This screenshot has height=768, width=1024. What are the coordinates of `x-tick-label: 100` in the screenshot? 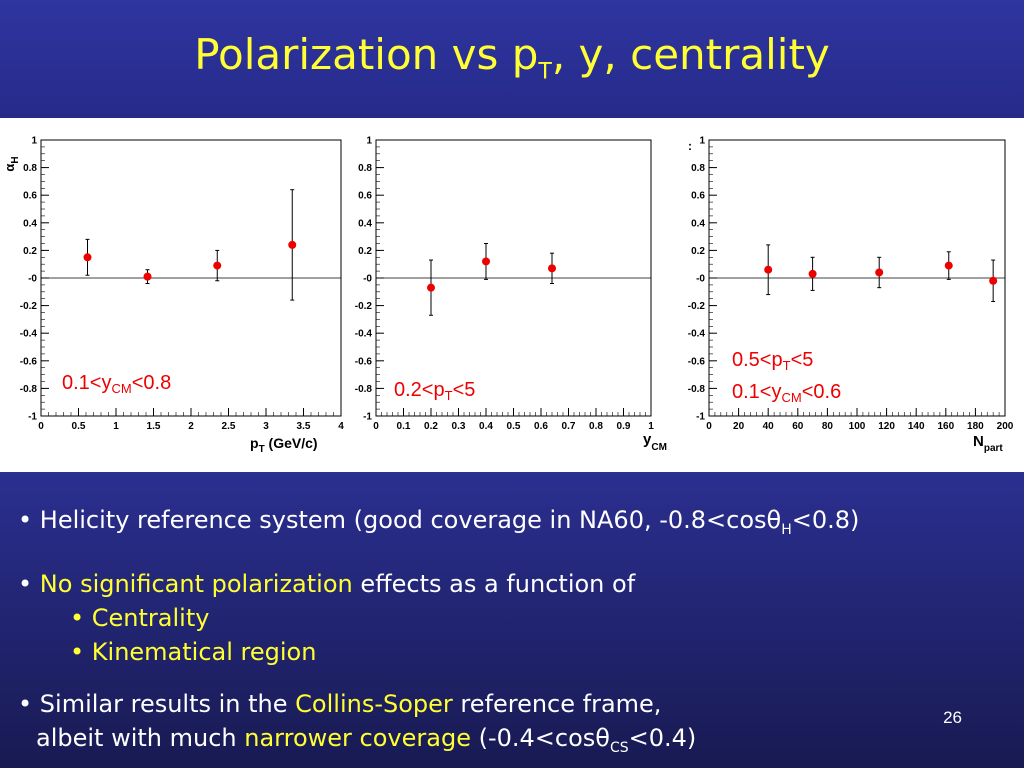 It's located at (857, 426).